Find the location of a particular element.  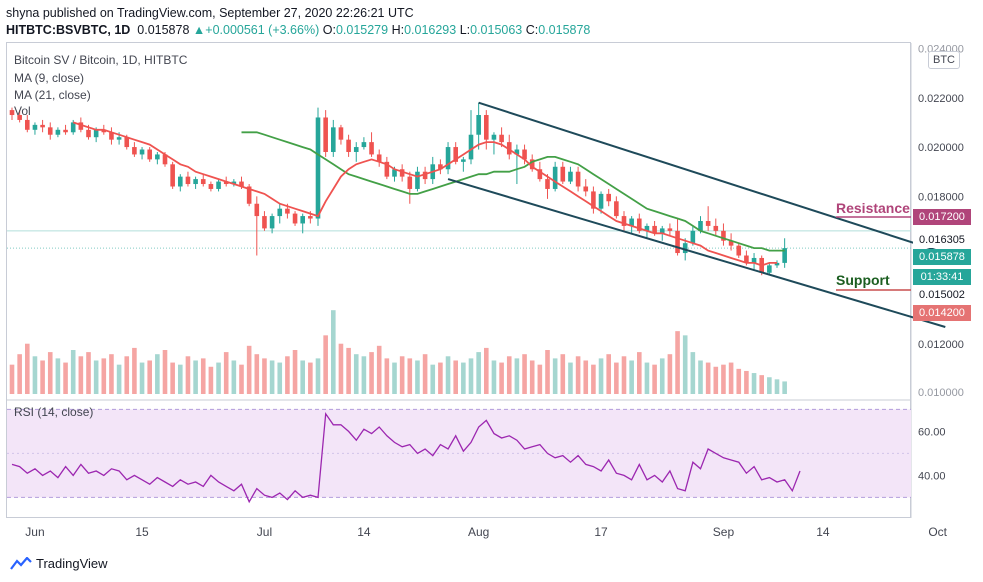

rsi-axis-tick-label: 60.00 is located at coordinates (932, 432).